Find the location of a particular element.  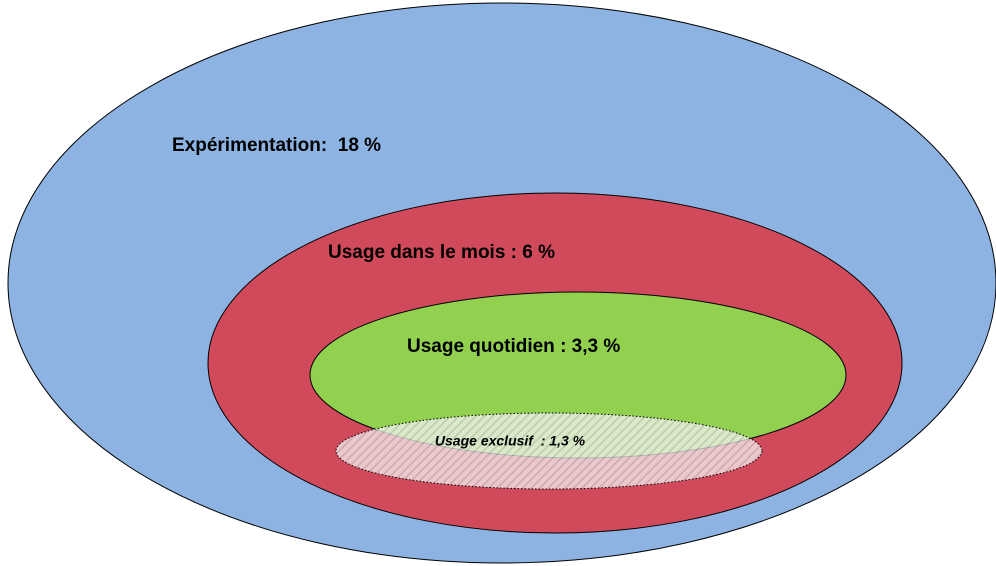

exclusive-usage-label: Usage exclusif : 1,3 % is located at coordinates (510, 441).